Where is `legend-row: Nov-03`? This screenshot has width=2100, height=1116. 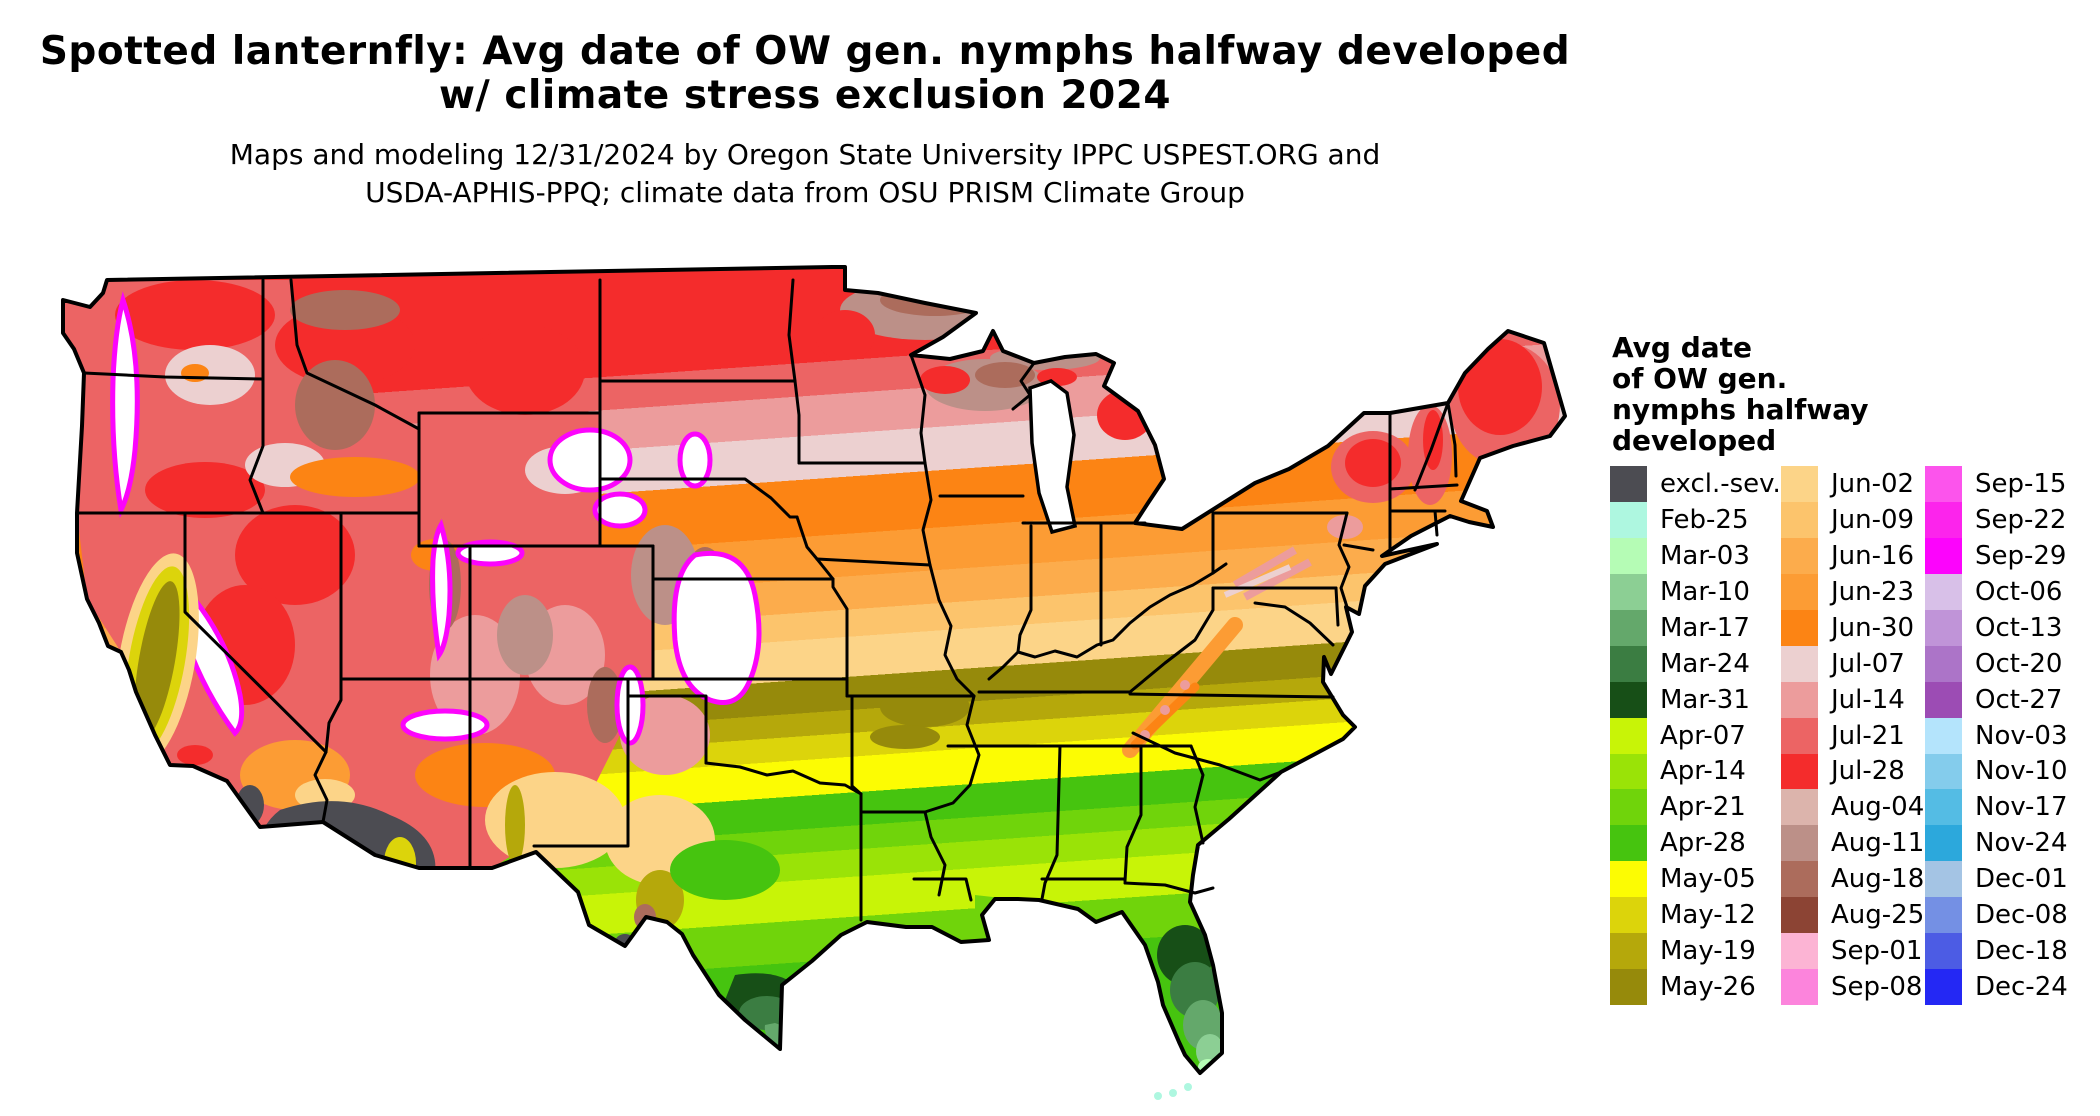
legend-row: Nov-03 is located at coordinates (1996, 735).